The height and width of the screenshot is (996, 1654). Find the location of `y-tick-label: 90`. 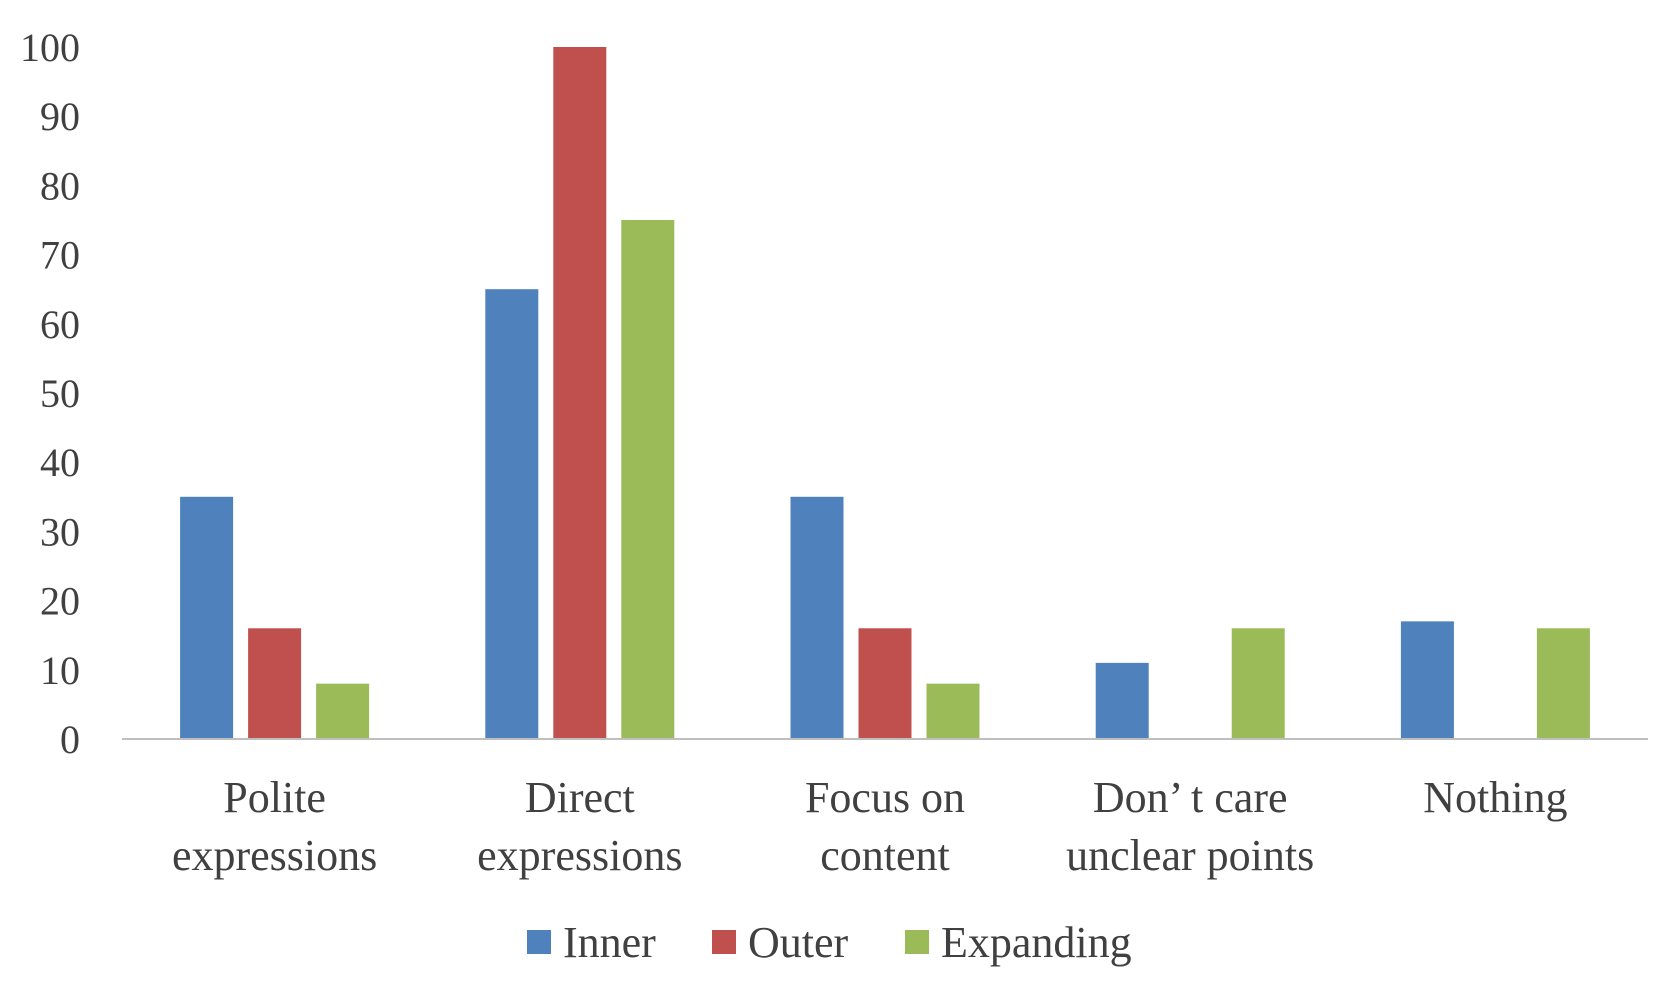

y-tick-label: 90 is located at coordinates (60, 116).